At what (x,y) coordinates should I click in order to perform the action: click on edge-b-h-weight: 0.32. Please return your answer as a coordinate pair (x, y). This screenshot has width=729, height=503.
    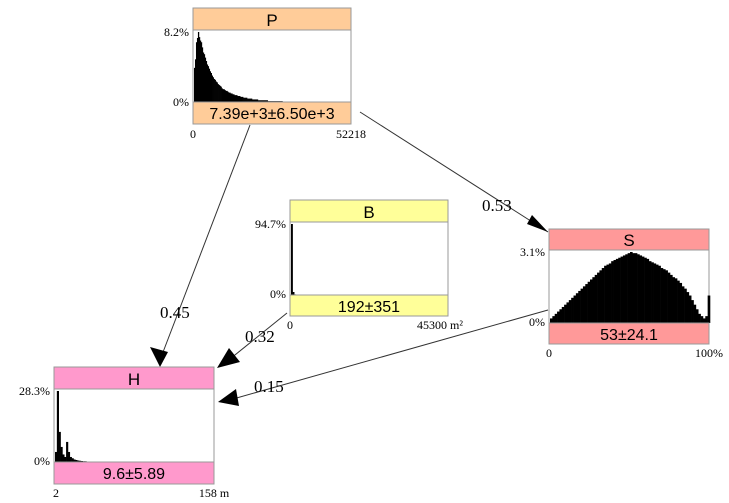
    Looking at the image, I should click on (260, 336).